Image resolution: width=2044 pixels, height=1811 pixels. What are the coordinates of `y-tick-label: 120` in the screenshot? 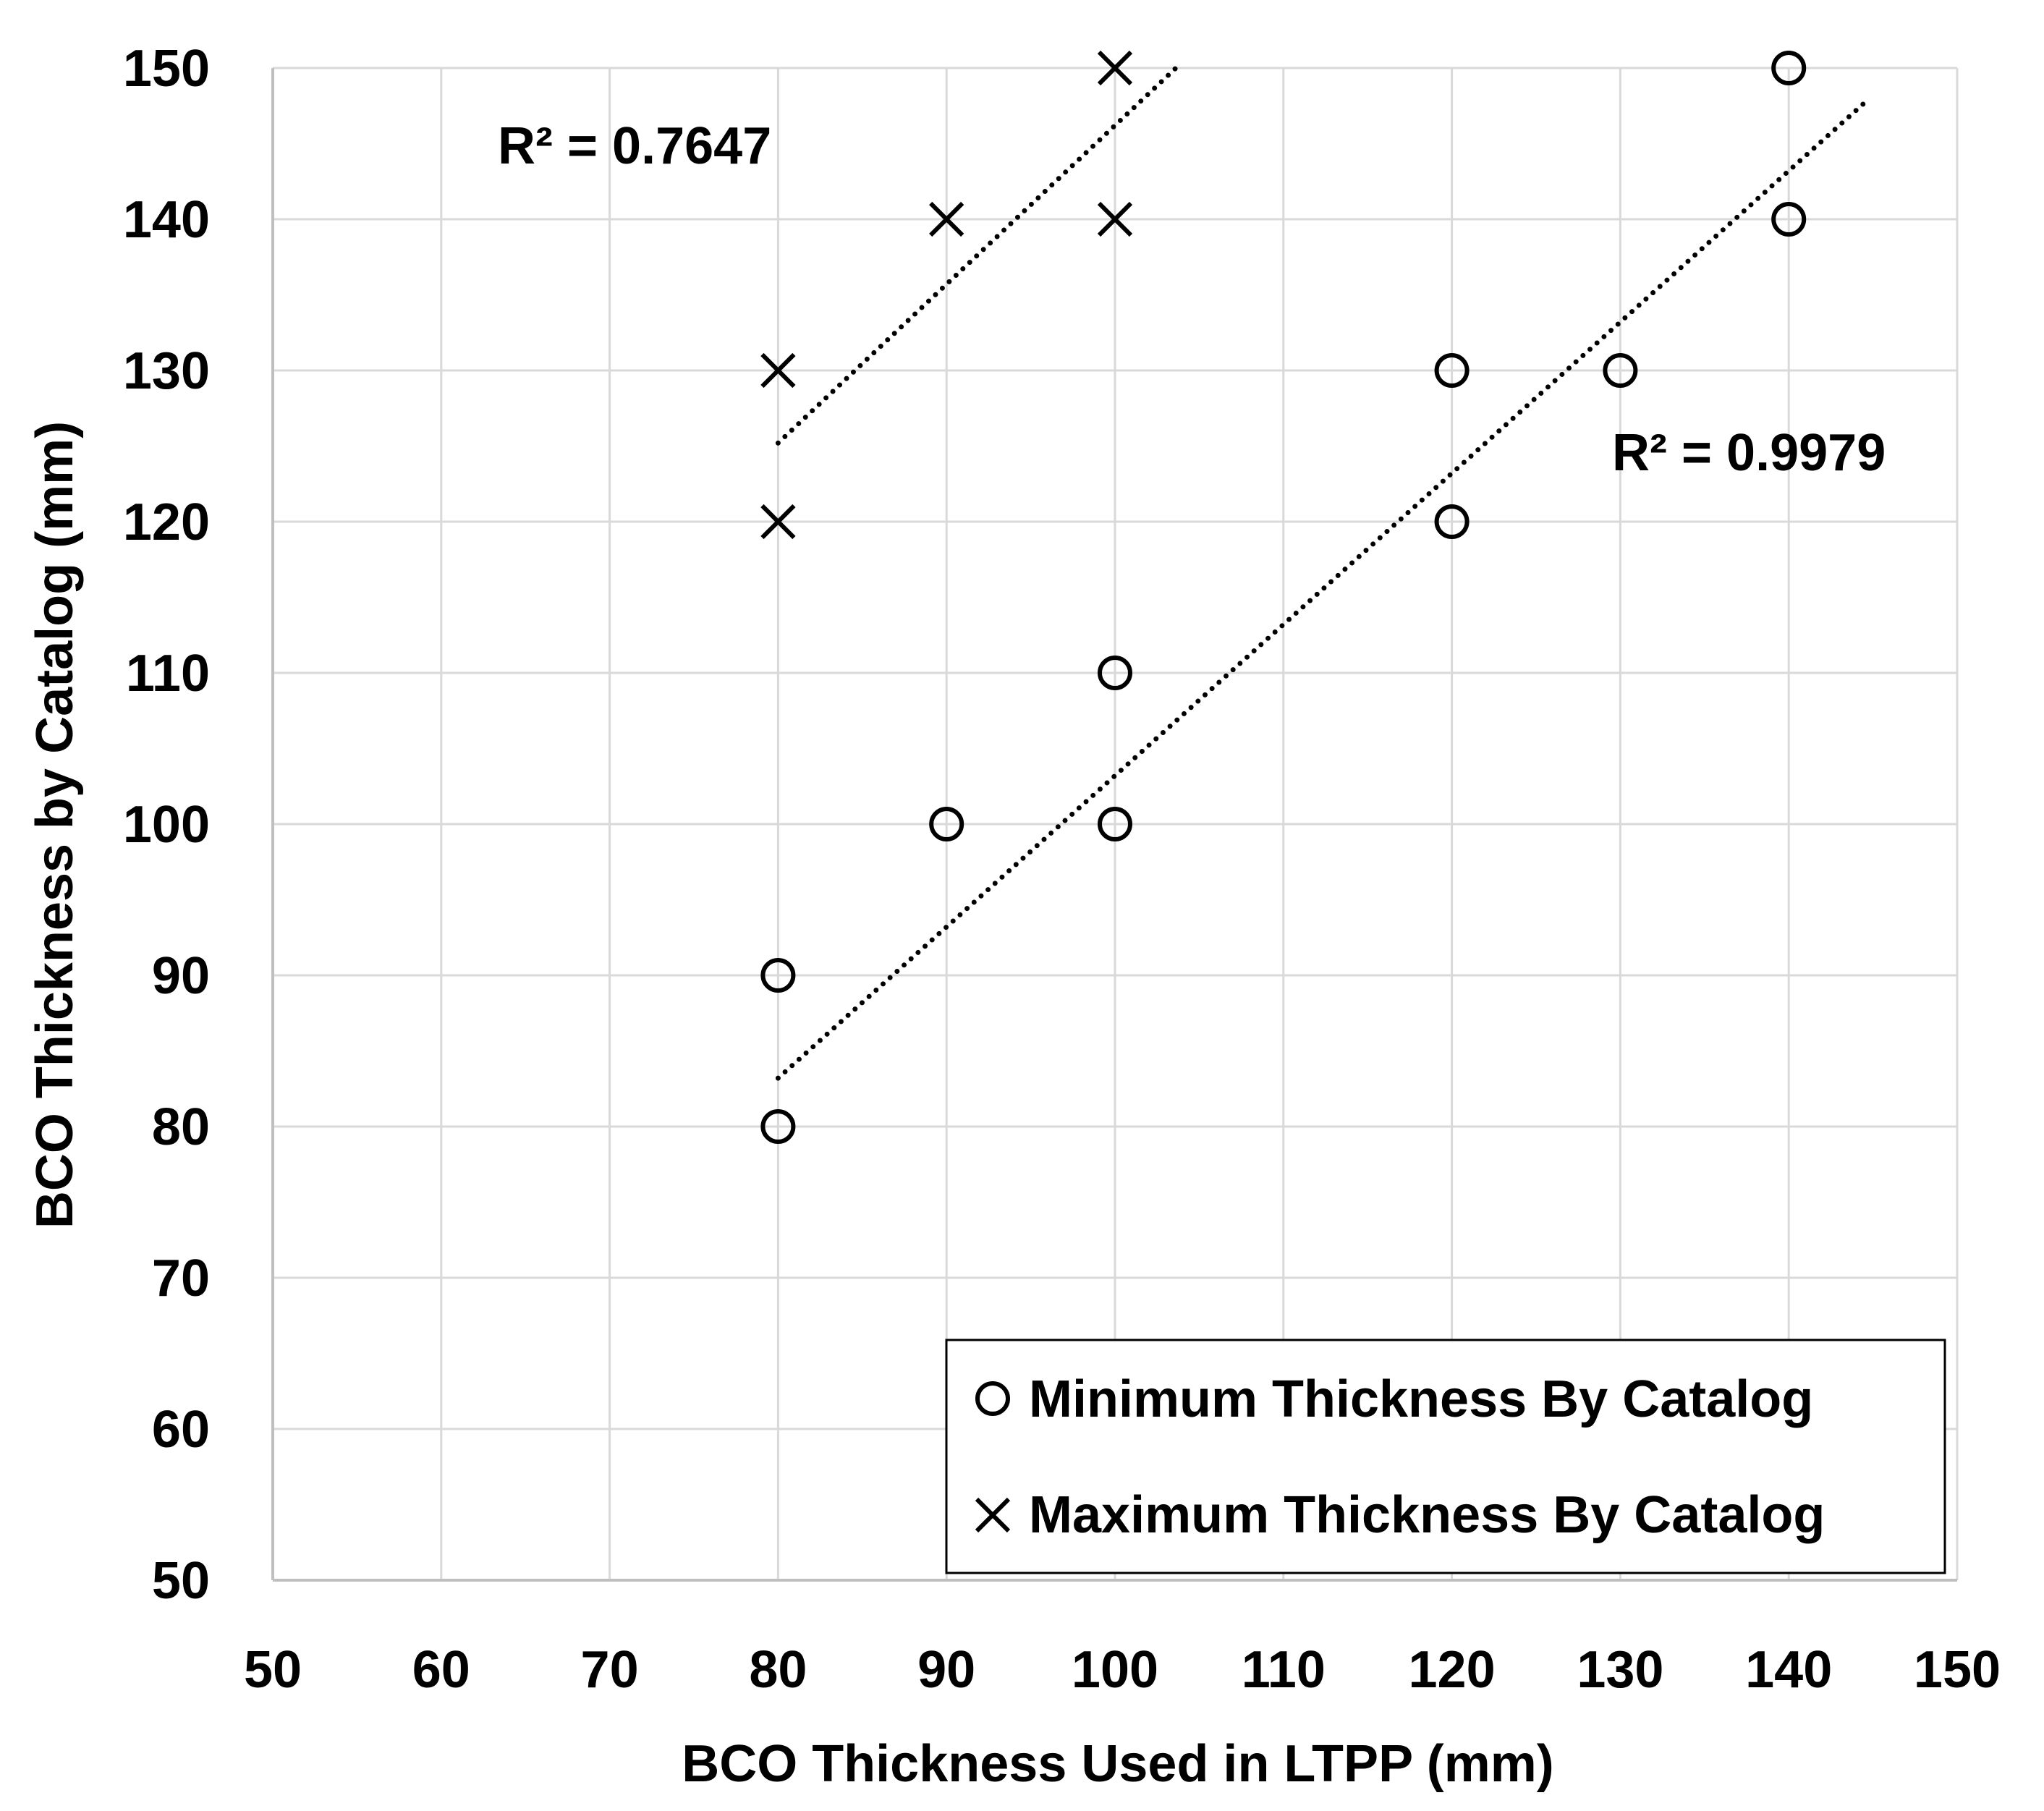 It's located at (166, 522).